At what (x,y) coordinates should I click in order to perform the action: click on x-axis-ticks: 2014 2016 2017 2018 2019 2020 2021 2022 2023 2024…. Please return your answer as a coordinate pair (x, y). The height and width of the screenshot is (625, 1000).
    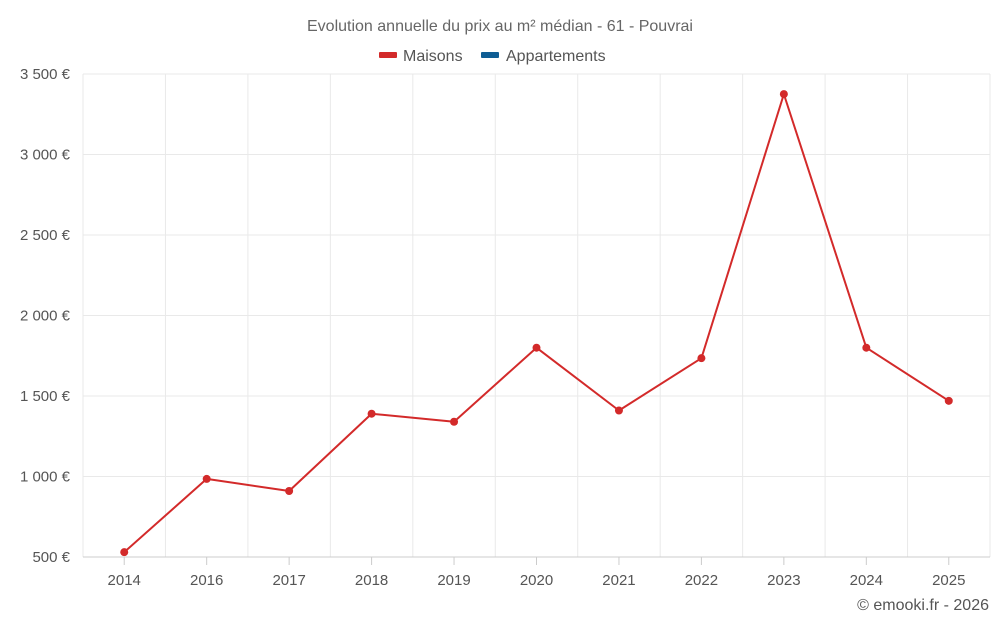
    Looking at the image, I should click on (536, 573).